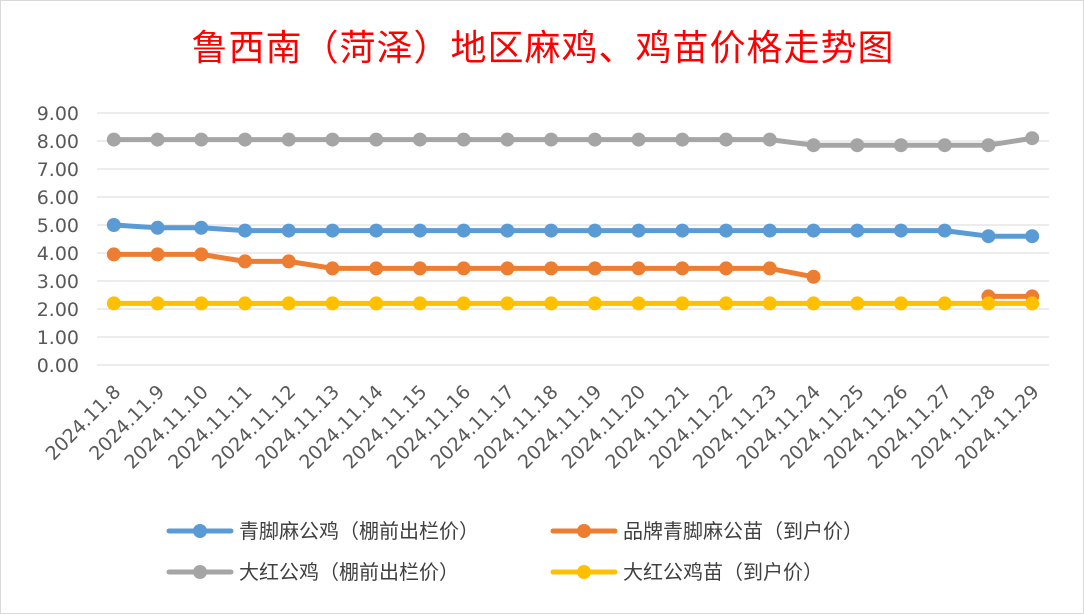 The height and width of the screenshot is (615, 1084). Describe the element at coordinates (543, 48) in the screenshot. I see `chart-title: 鲁西南（菏泽）地区麻鸡、鸡苗价格走势图` at that location.